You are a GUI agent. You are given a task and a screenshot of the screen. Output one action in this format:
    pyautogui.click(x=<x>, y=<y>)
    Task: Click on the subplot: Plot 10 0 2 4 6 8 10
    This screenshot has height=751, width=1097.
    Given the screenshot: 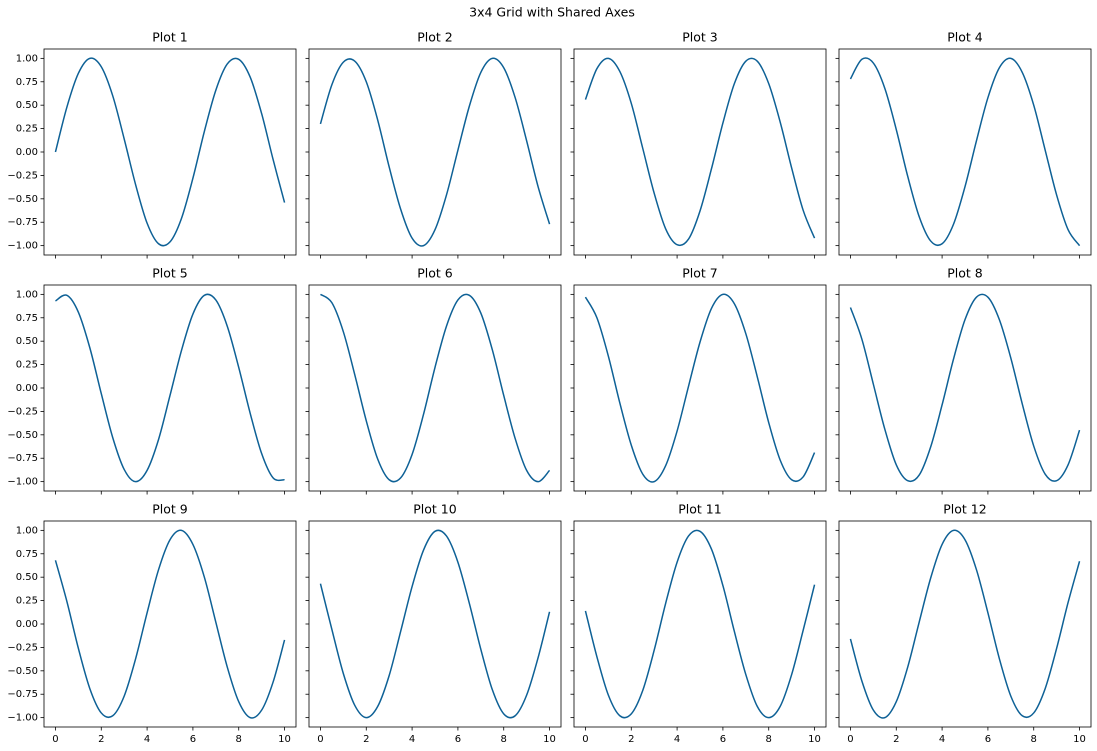 What is the action you would take?
    pyautogui.click(x=433, y=623)
    